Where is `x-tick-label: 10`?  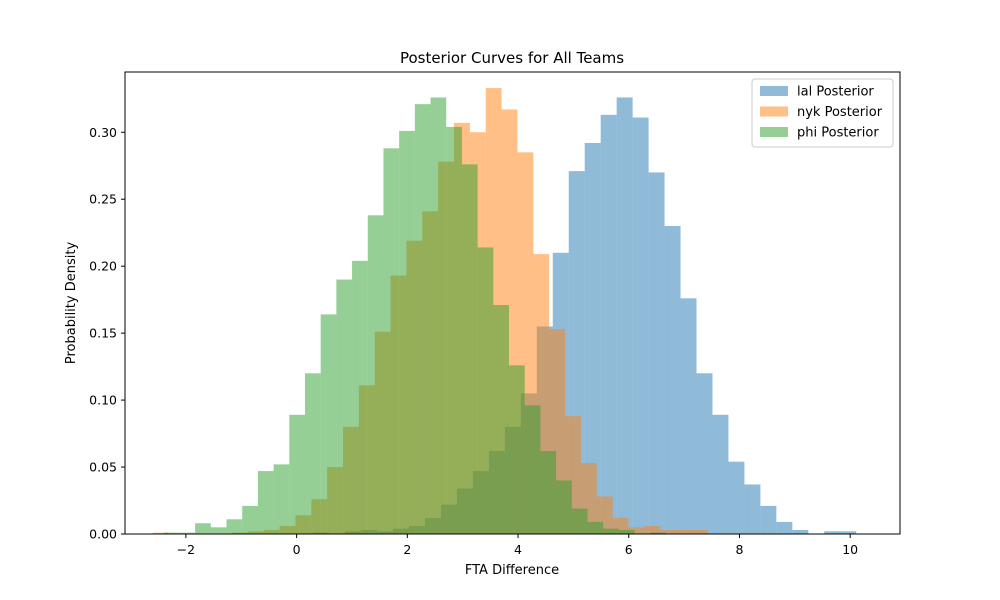
x-tick-label: 10 is located at coordinates (850, 549).